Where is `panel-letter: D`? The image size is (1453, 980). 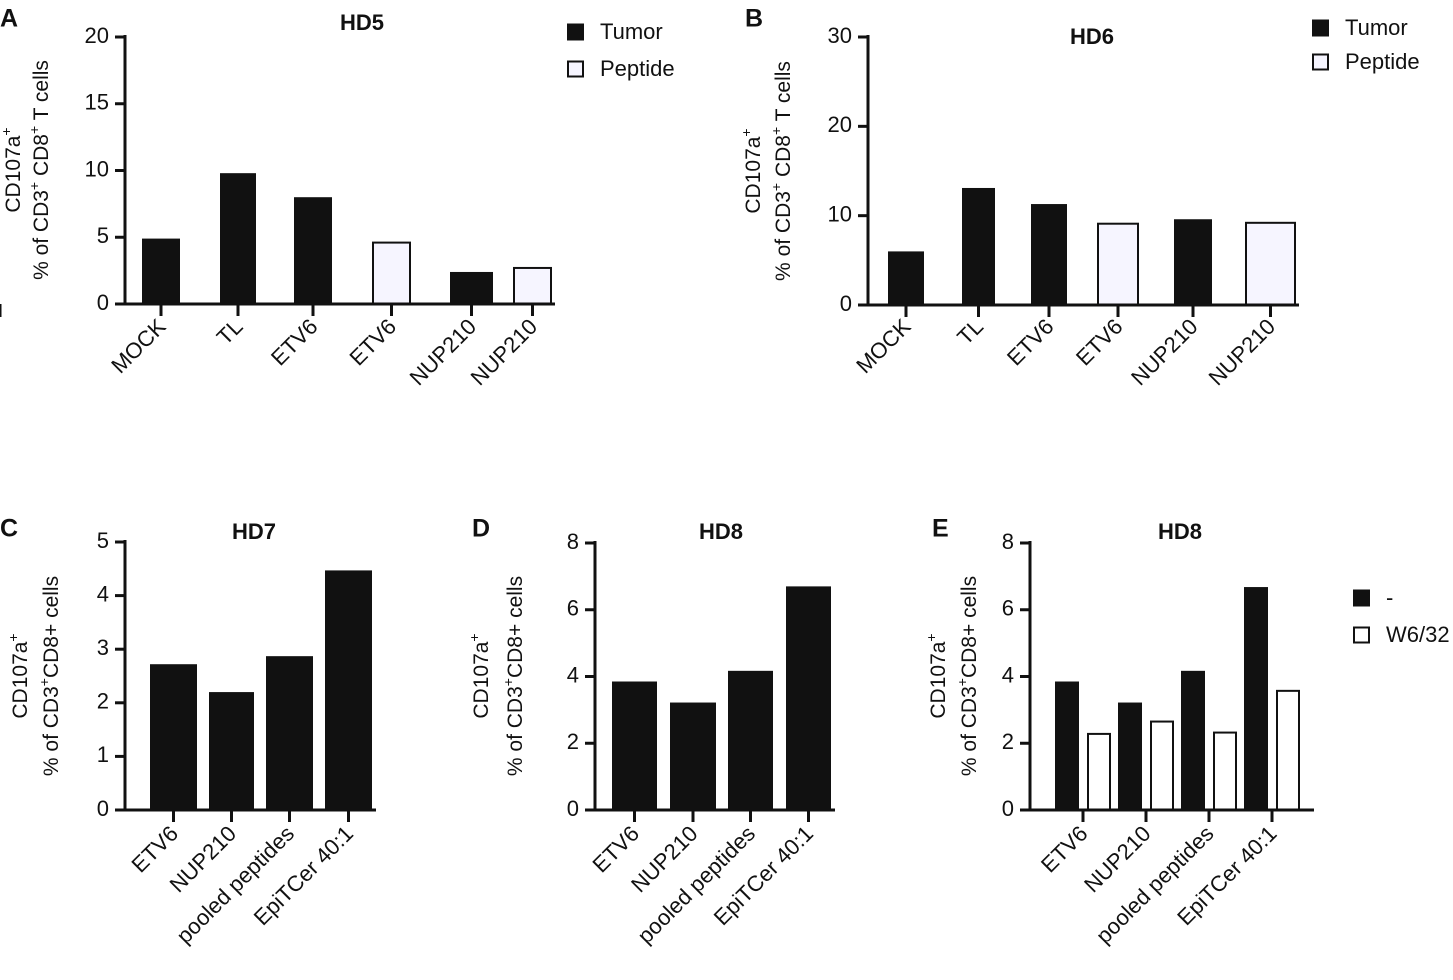 panel-letter: D is located at coordinates (481, 529).